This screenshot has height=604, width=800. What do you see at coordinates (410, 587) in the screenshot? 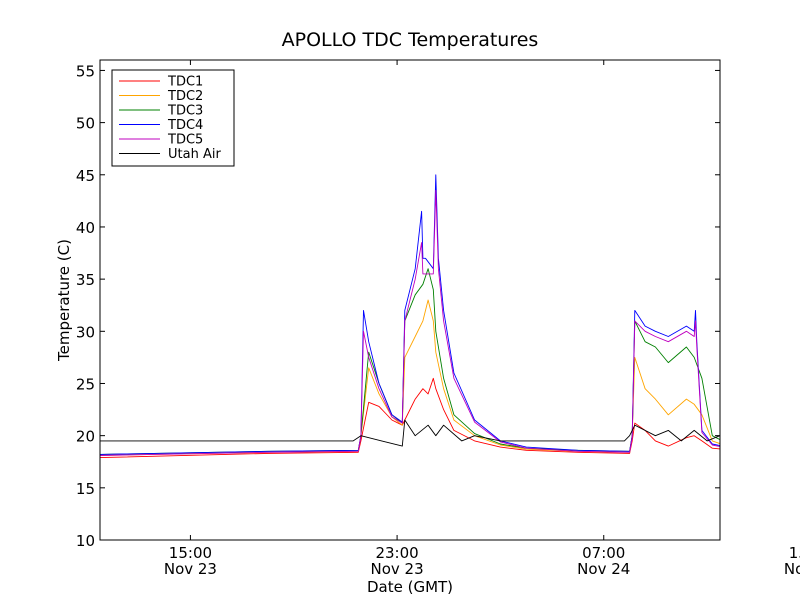
I see `x-axis-label: Date (GMT)` at bounding box center [410, 587].